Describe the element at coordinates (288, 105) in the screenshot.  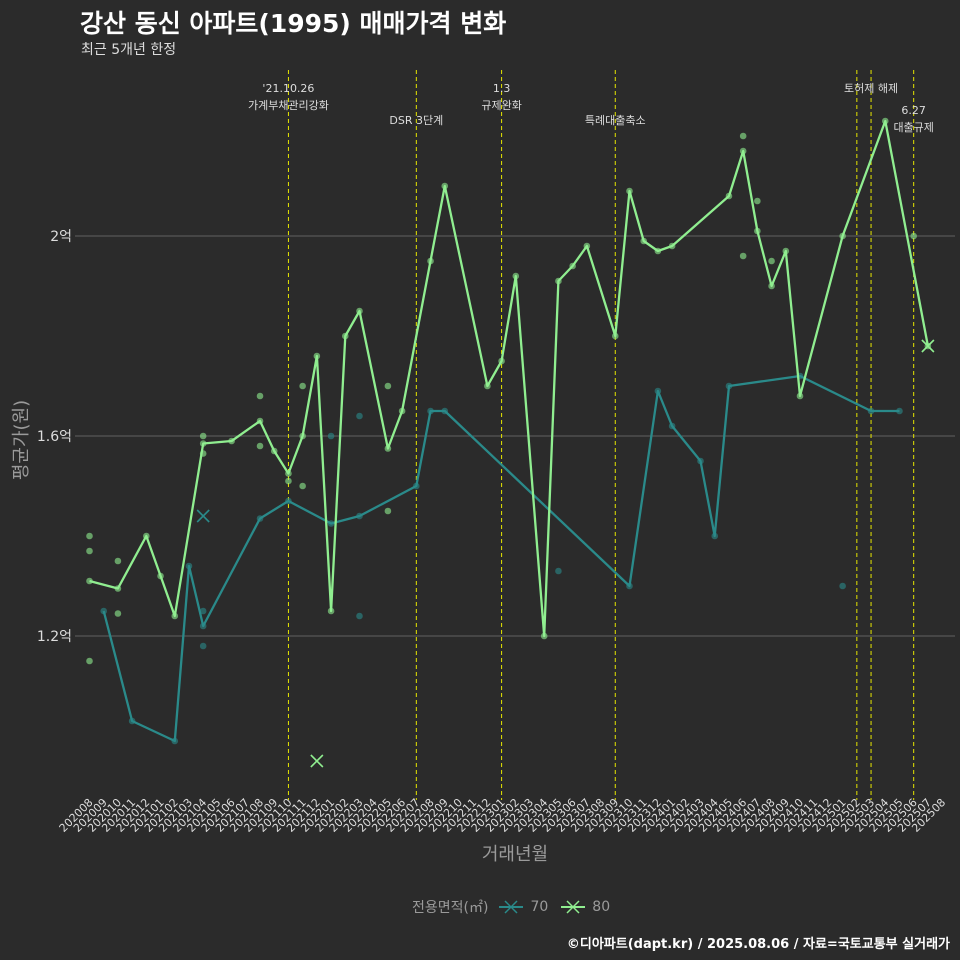
I see `event-label: 가계부채관리강화` at that location.